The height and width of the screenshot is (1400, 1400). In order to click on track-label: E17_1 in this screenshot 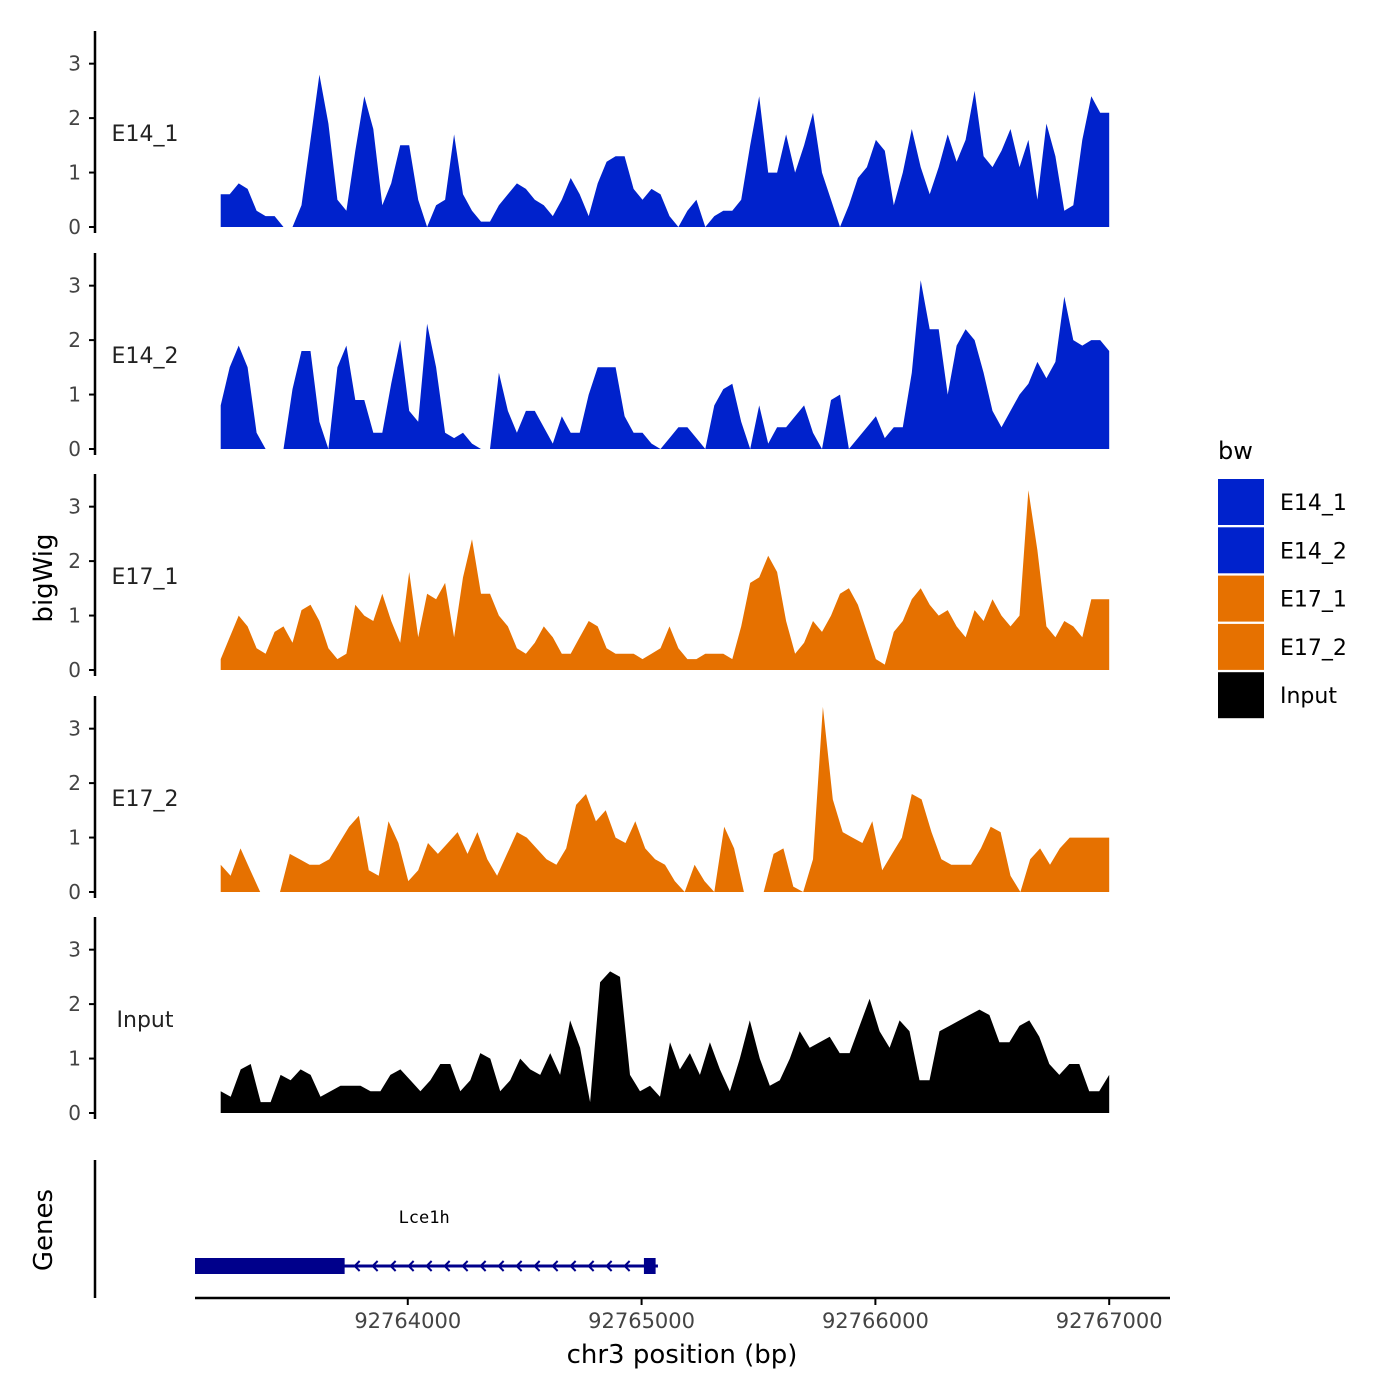, I will do `click(145, 577)`.